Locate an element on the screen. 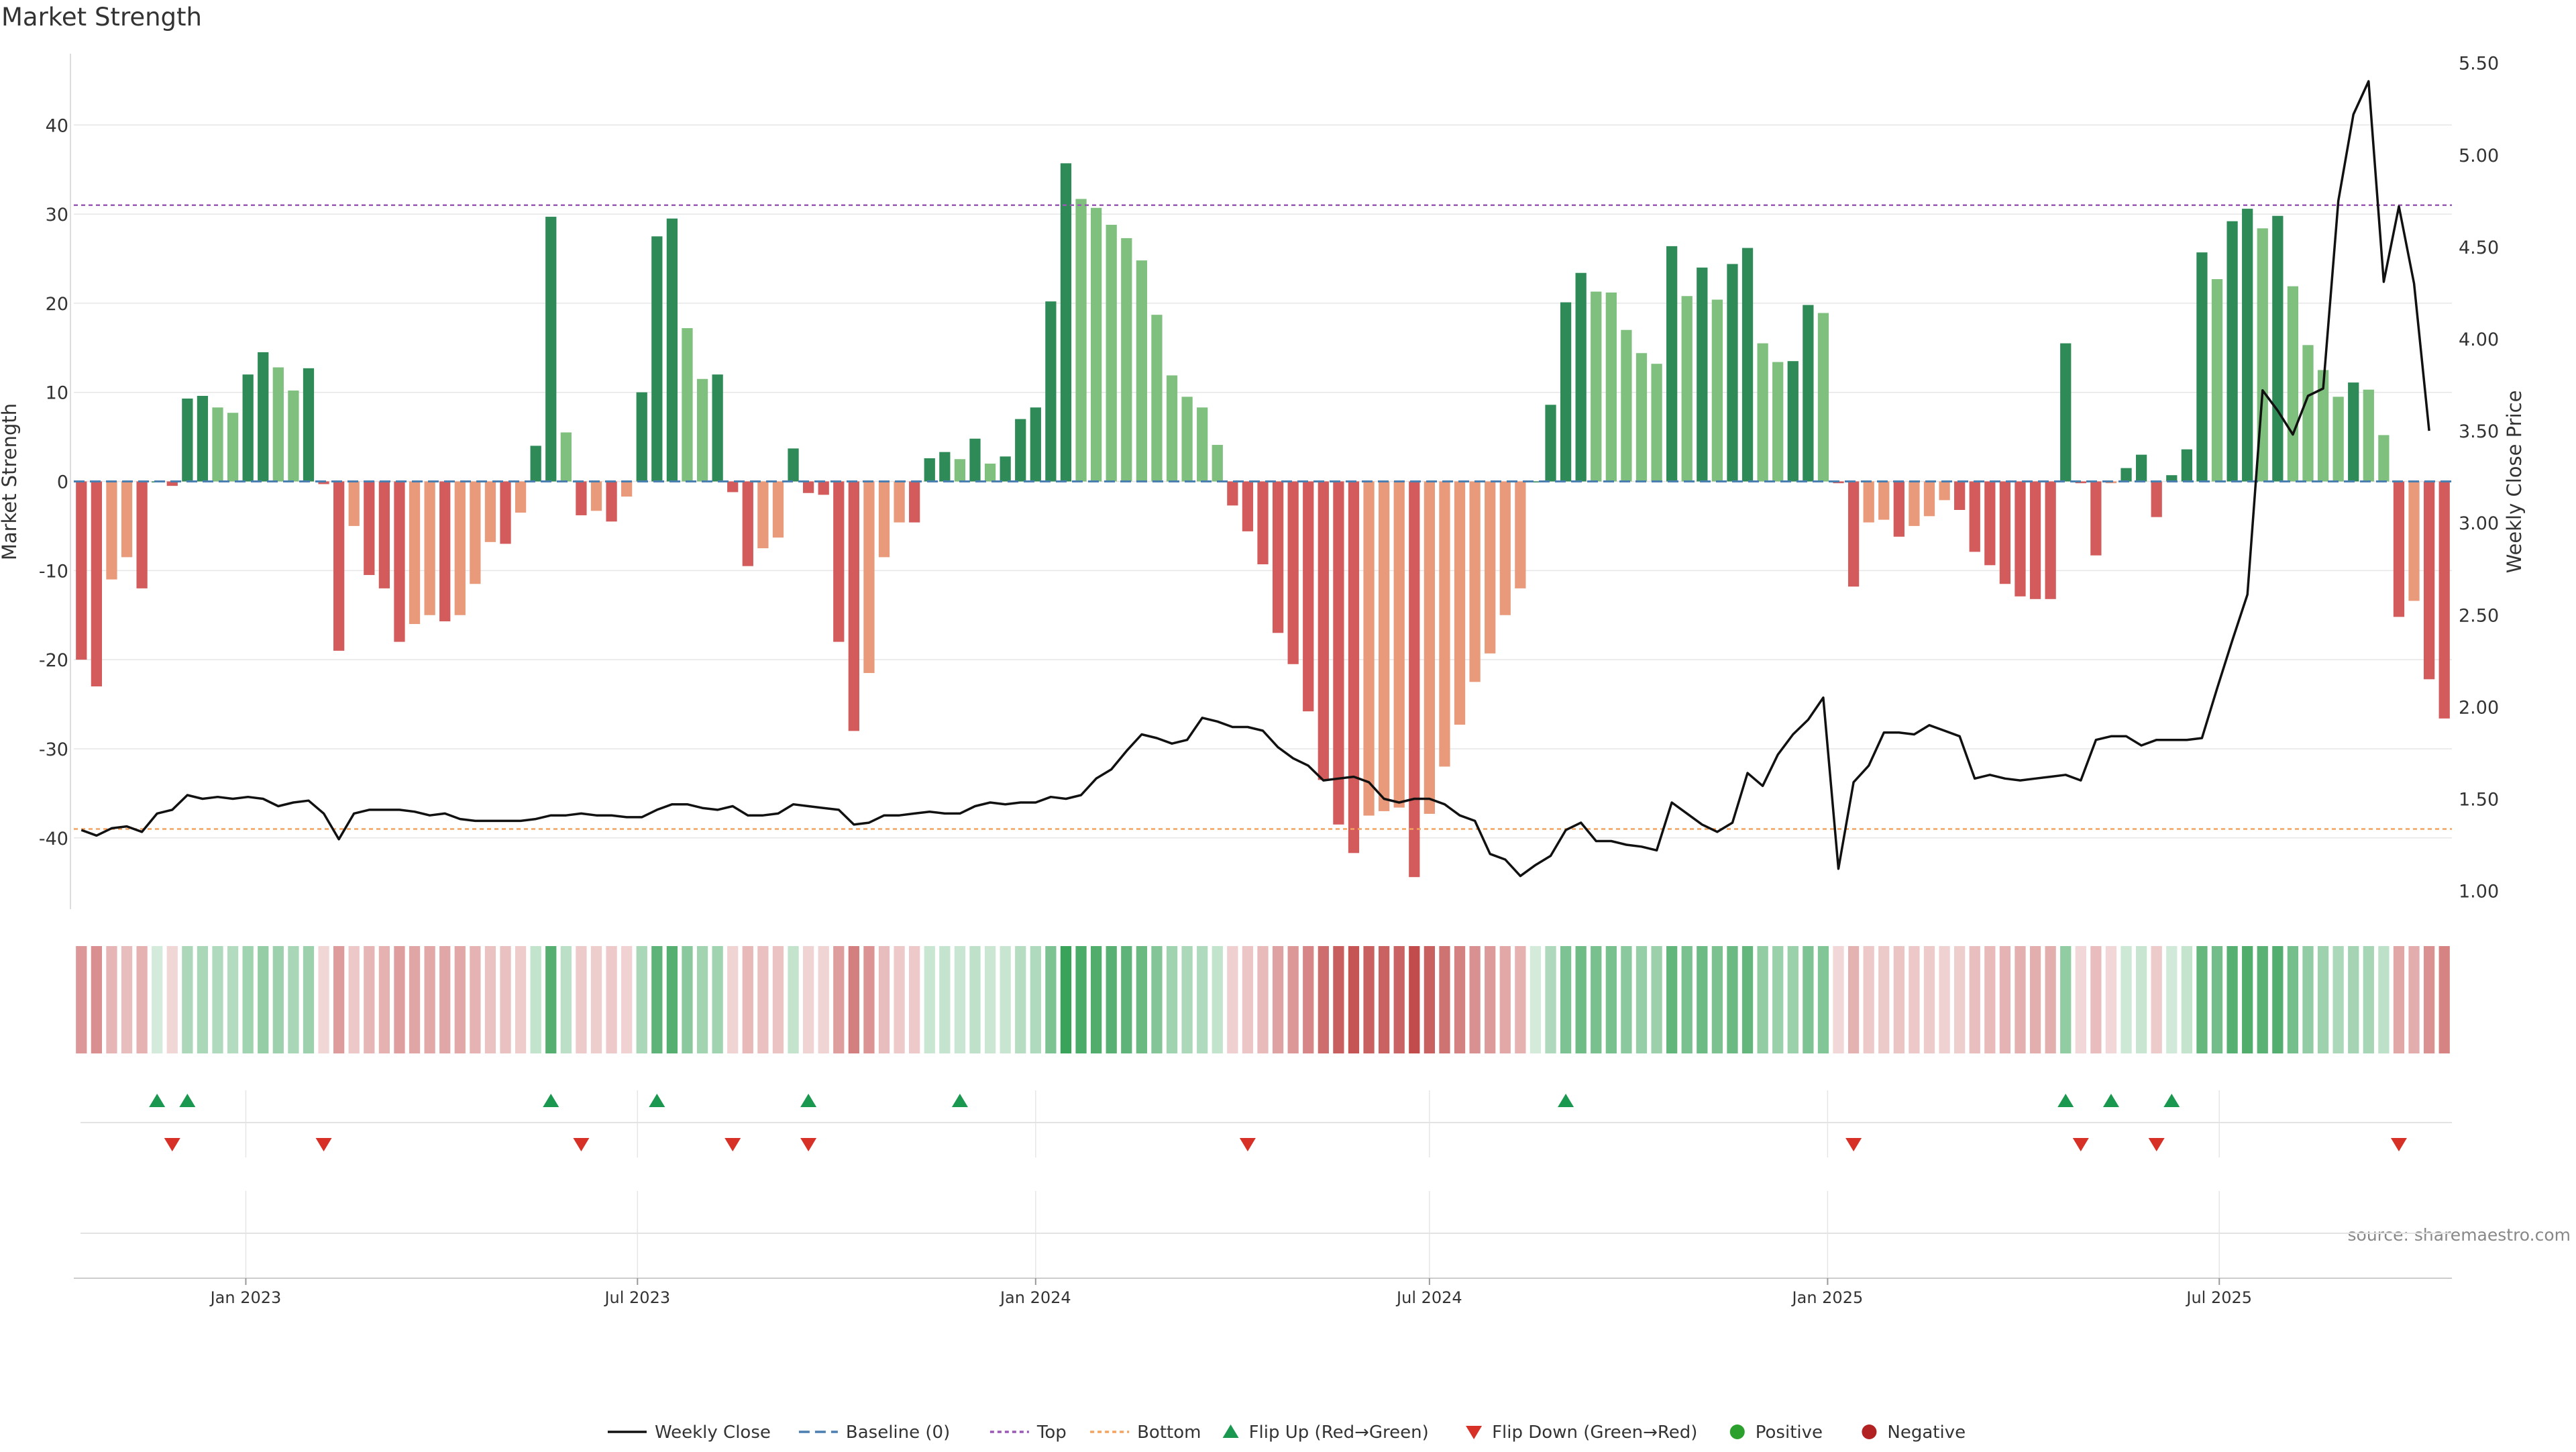 The image size is (2576, 1452). legend-item: Baseline (0) is located at coordinates (874, 1433).